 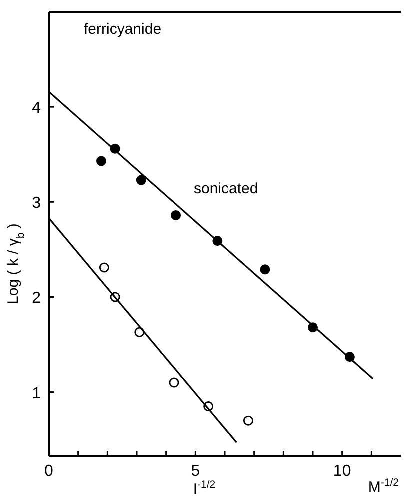 I want to click on x-tick-label: 10, so click(x=342, y=471).